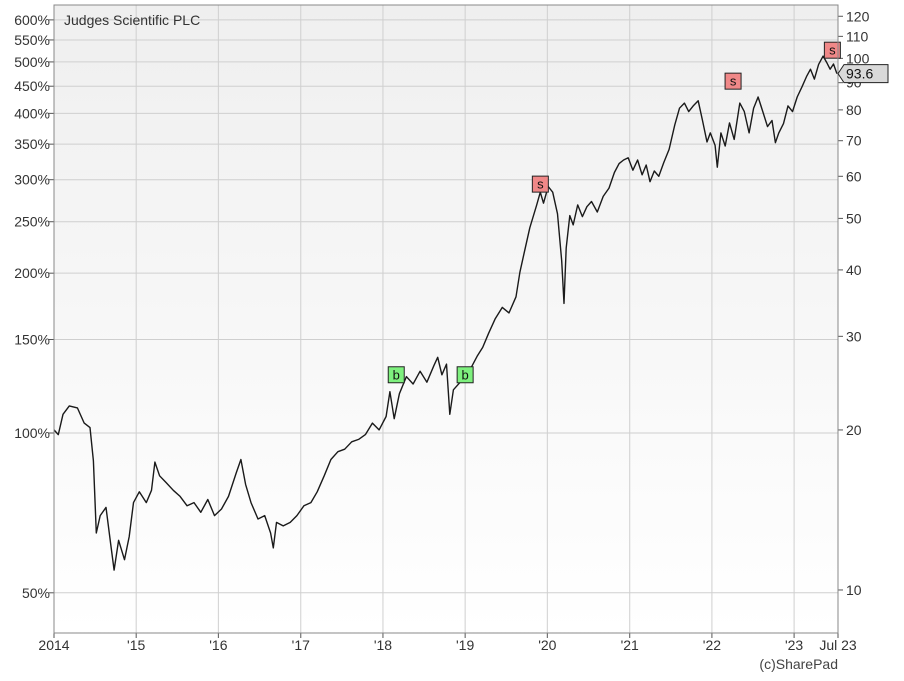  What do you see at coordinates (32, 113) in the screenshot?
I see `left-tick-label: 400%` at bounding box center [32, 113].